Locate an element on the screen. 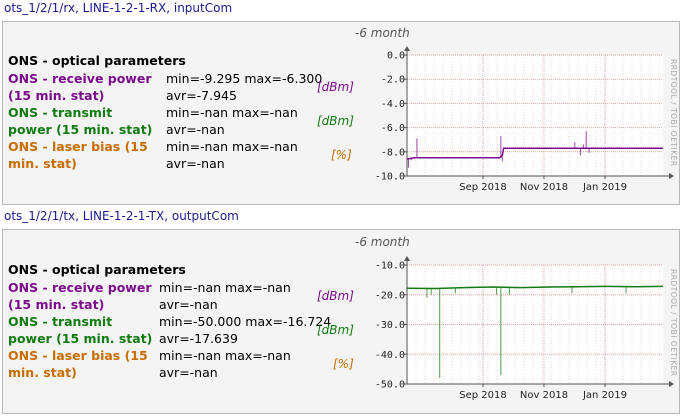 The height and width of the screenshot is (416, 684). graph-header-tx: ots_1/2/1/tx, LINE-1-2-1-TX, outputCom is located at coordinates (121, 216).